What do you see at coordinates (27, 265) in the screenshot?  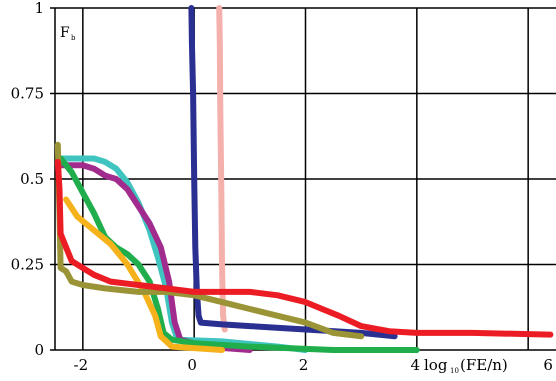 I see `y-tick-label-1: 0.25` at bounding box center [27, 265].